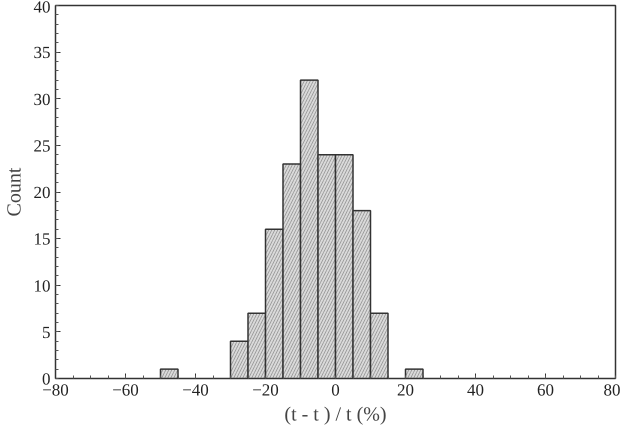 This screenshot has width=625, height=432. Describe the element at coordinates (335, 415) in the screenshot. I see `x-axis-title: (t - t ) / t (%)` at that location.